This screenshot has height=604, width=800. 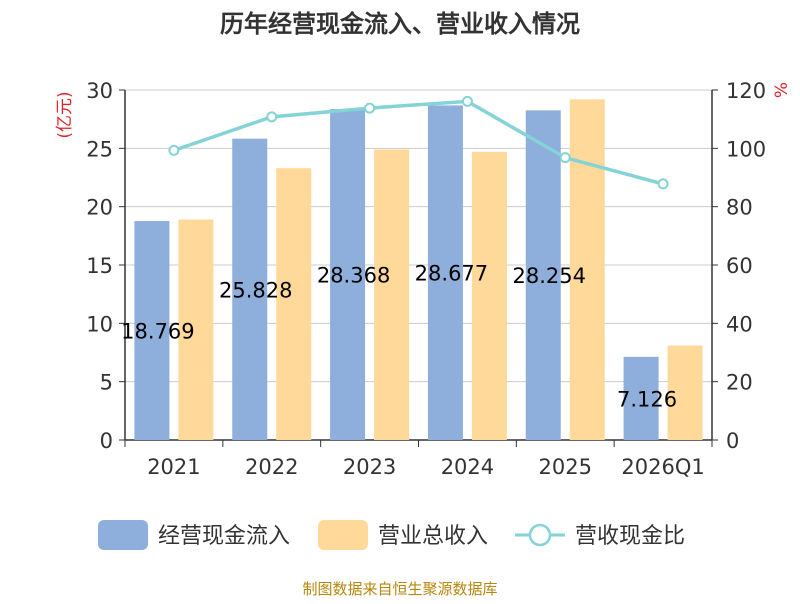 What do you see at coordinates (540, 535) in the screenshot?
I see `legend-marker` at bounding box center [540, 535].